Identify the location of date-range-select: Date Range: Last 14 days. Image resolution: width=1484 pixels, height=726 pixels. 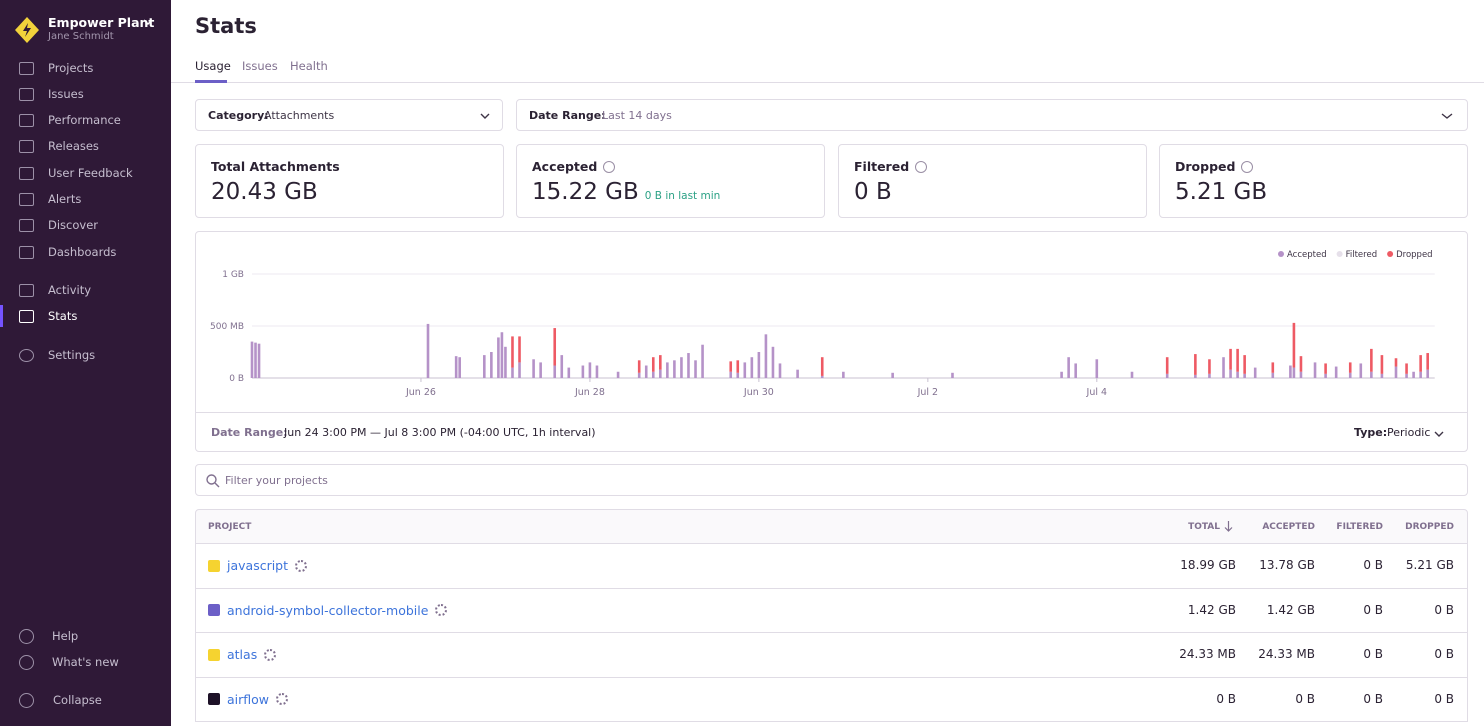
(992, 115).